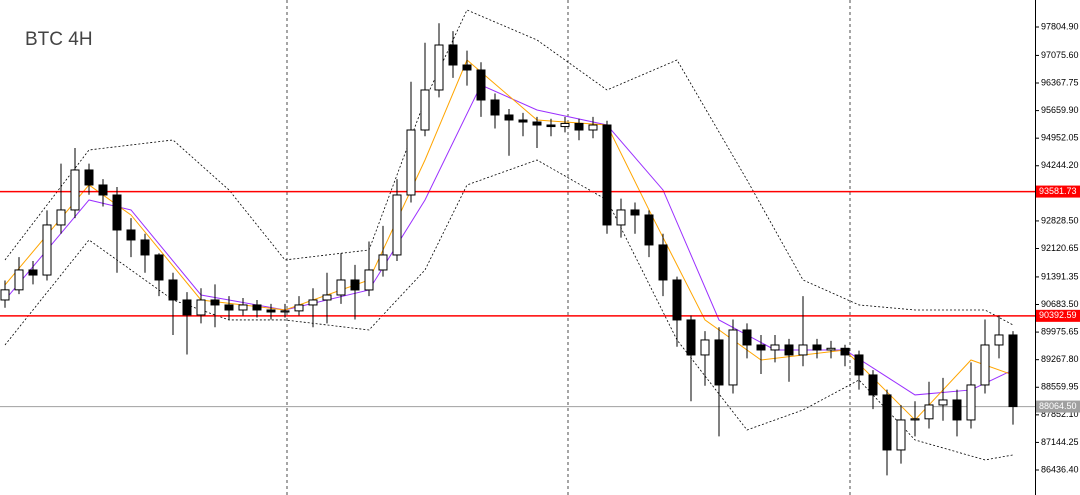  What do you see at coordinates (1060, 331) in the screenshot?
I see `y-tick-label: 89975.65` at bounding box center [1060, 331].